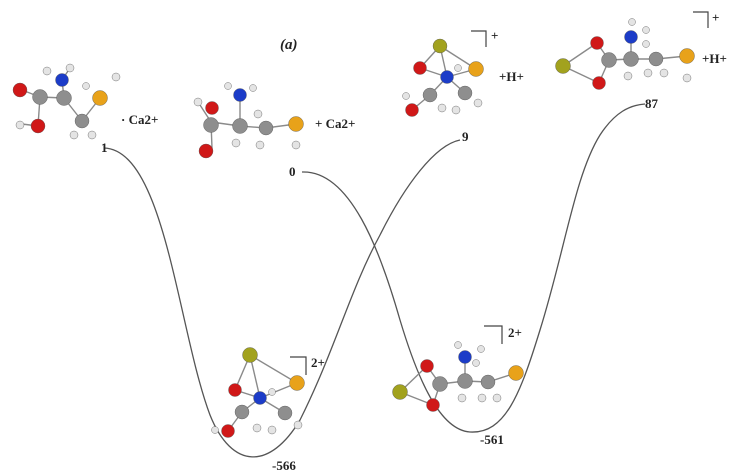  I want to click on molecule-s5, so click(258, 392).